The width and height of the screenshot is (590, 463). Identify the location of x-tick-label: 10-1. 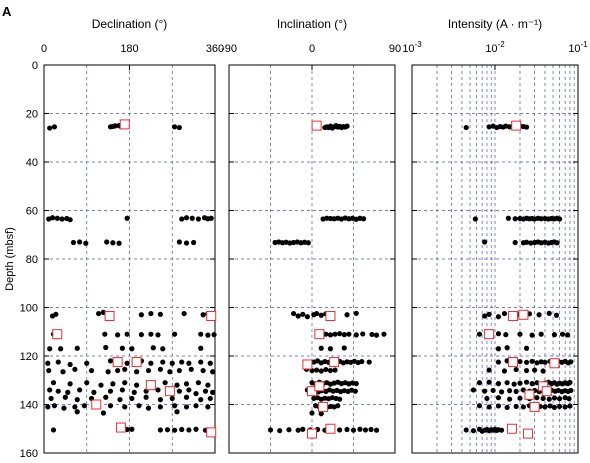
(578, 47).